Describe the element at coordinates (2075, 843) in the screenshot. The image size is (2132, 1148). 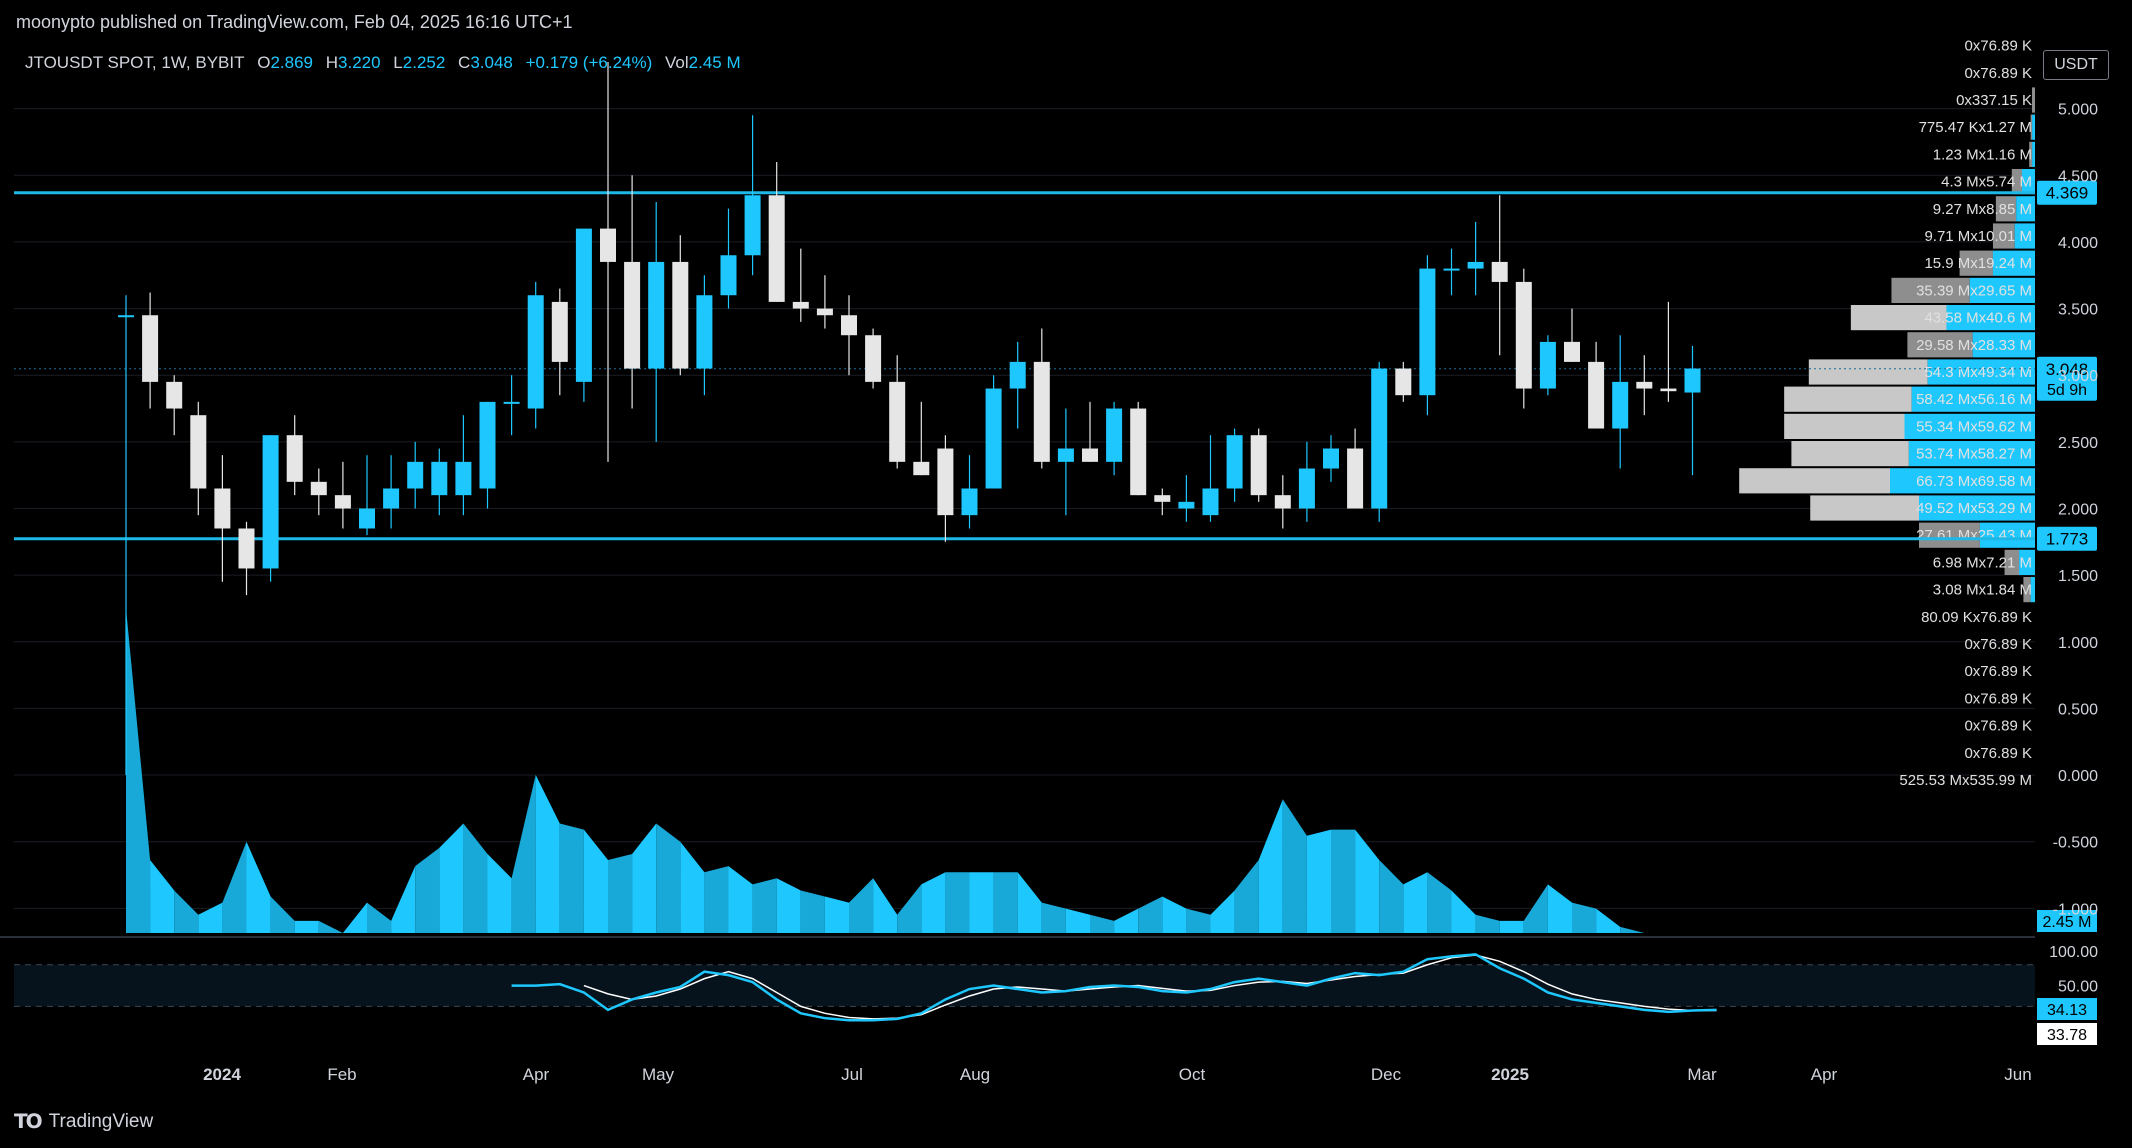
I see `price-tick-label: -0.500` at that location.